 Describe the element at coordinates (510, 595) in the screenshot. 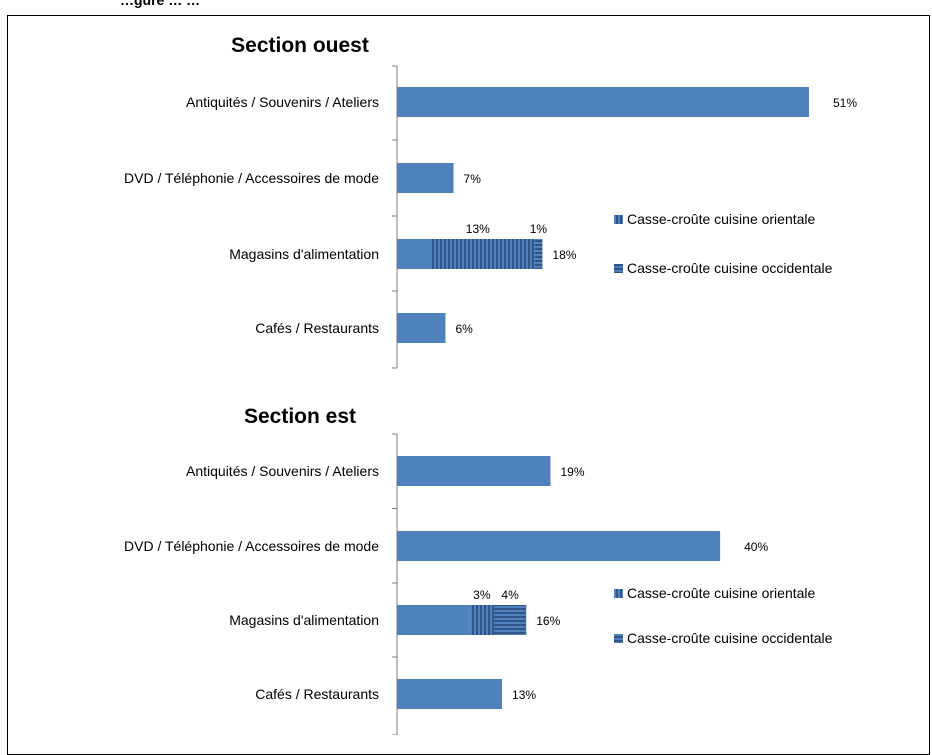

I see `chart2-segment-label: 4%` at that location.